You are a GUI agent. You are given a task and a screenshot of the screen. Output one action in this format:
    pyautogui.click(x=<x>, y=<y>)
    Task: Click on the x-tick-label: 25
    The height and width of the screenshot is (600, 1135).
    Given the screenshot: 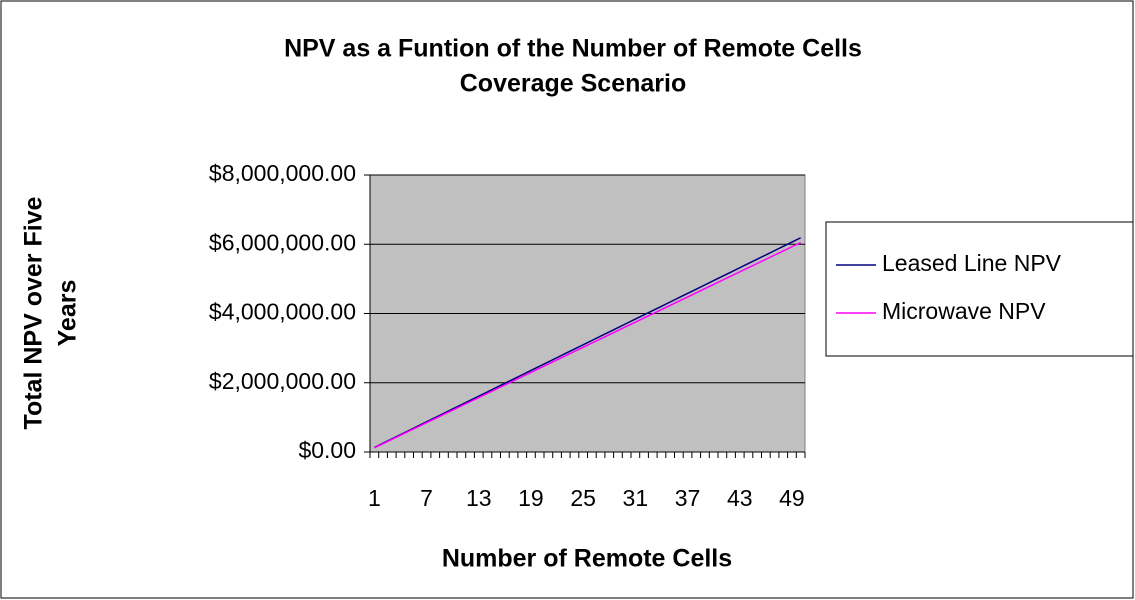 What is the action you would take?
    pyautogui.click(x=583, y=498)
    